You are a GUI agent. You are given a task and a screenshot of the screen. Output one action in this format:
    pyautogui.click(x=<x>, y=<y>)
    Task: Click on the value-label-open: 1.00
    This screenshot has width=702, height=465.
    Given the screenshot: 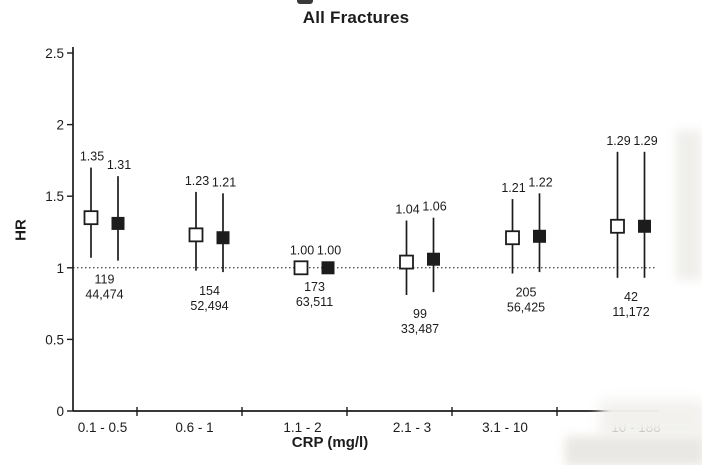 What is the action you would take?
    pyautogui.click(x=302, y=250)
    